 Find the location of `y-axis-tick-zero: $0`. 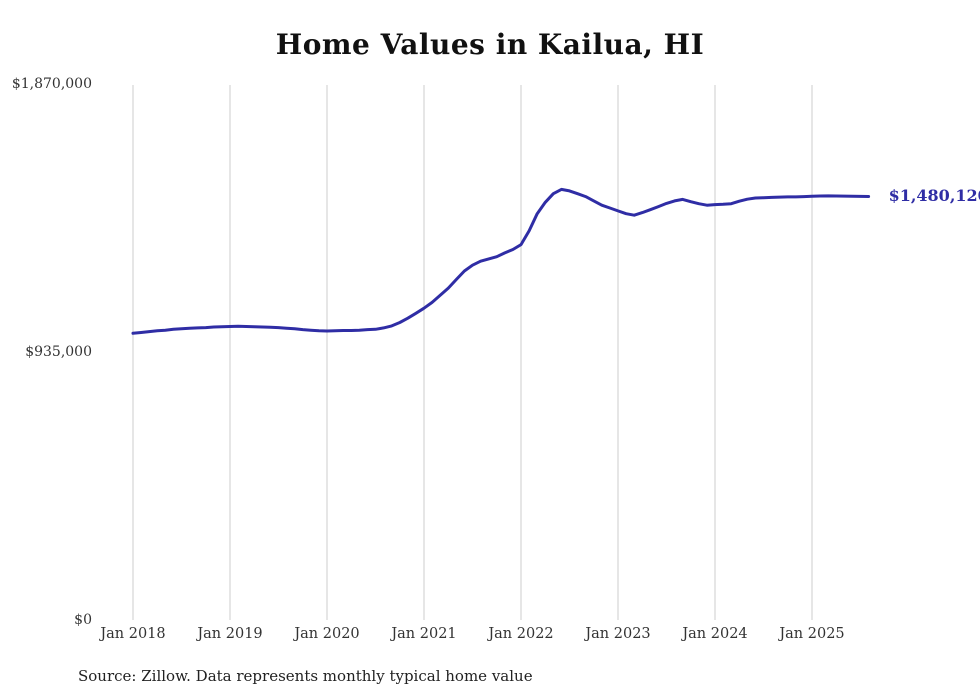

y-axis-tick-zero: $0 is located at coordinates (83, 620).